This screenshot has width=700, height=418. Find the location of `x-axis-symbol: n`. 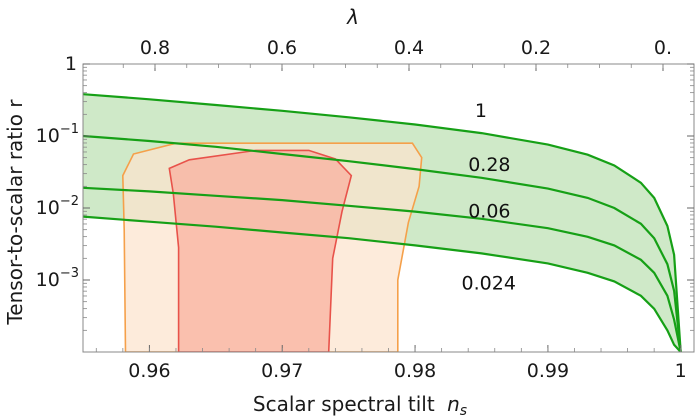

x-axis-symbol: n is located at coordinates (453, 404).